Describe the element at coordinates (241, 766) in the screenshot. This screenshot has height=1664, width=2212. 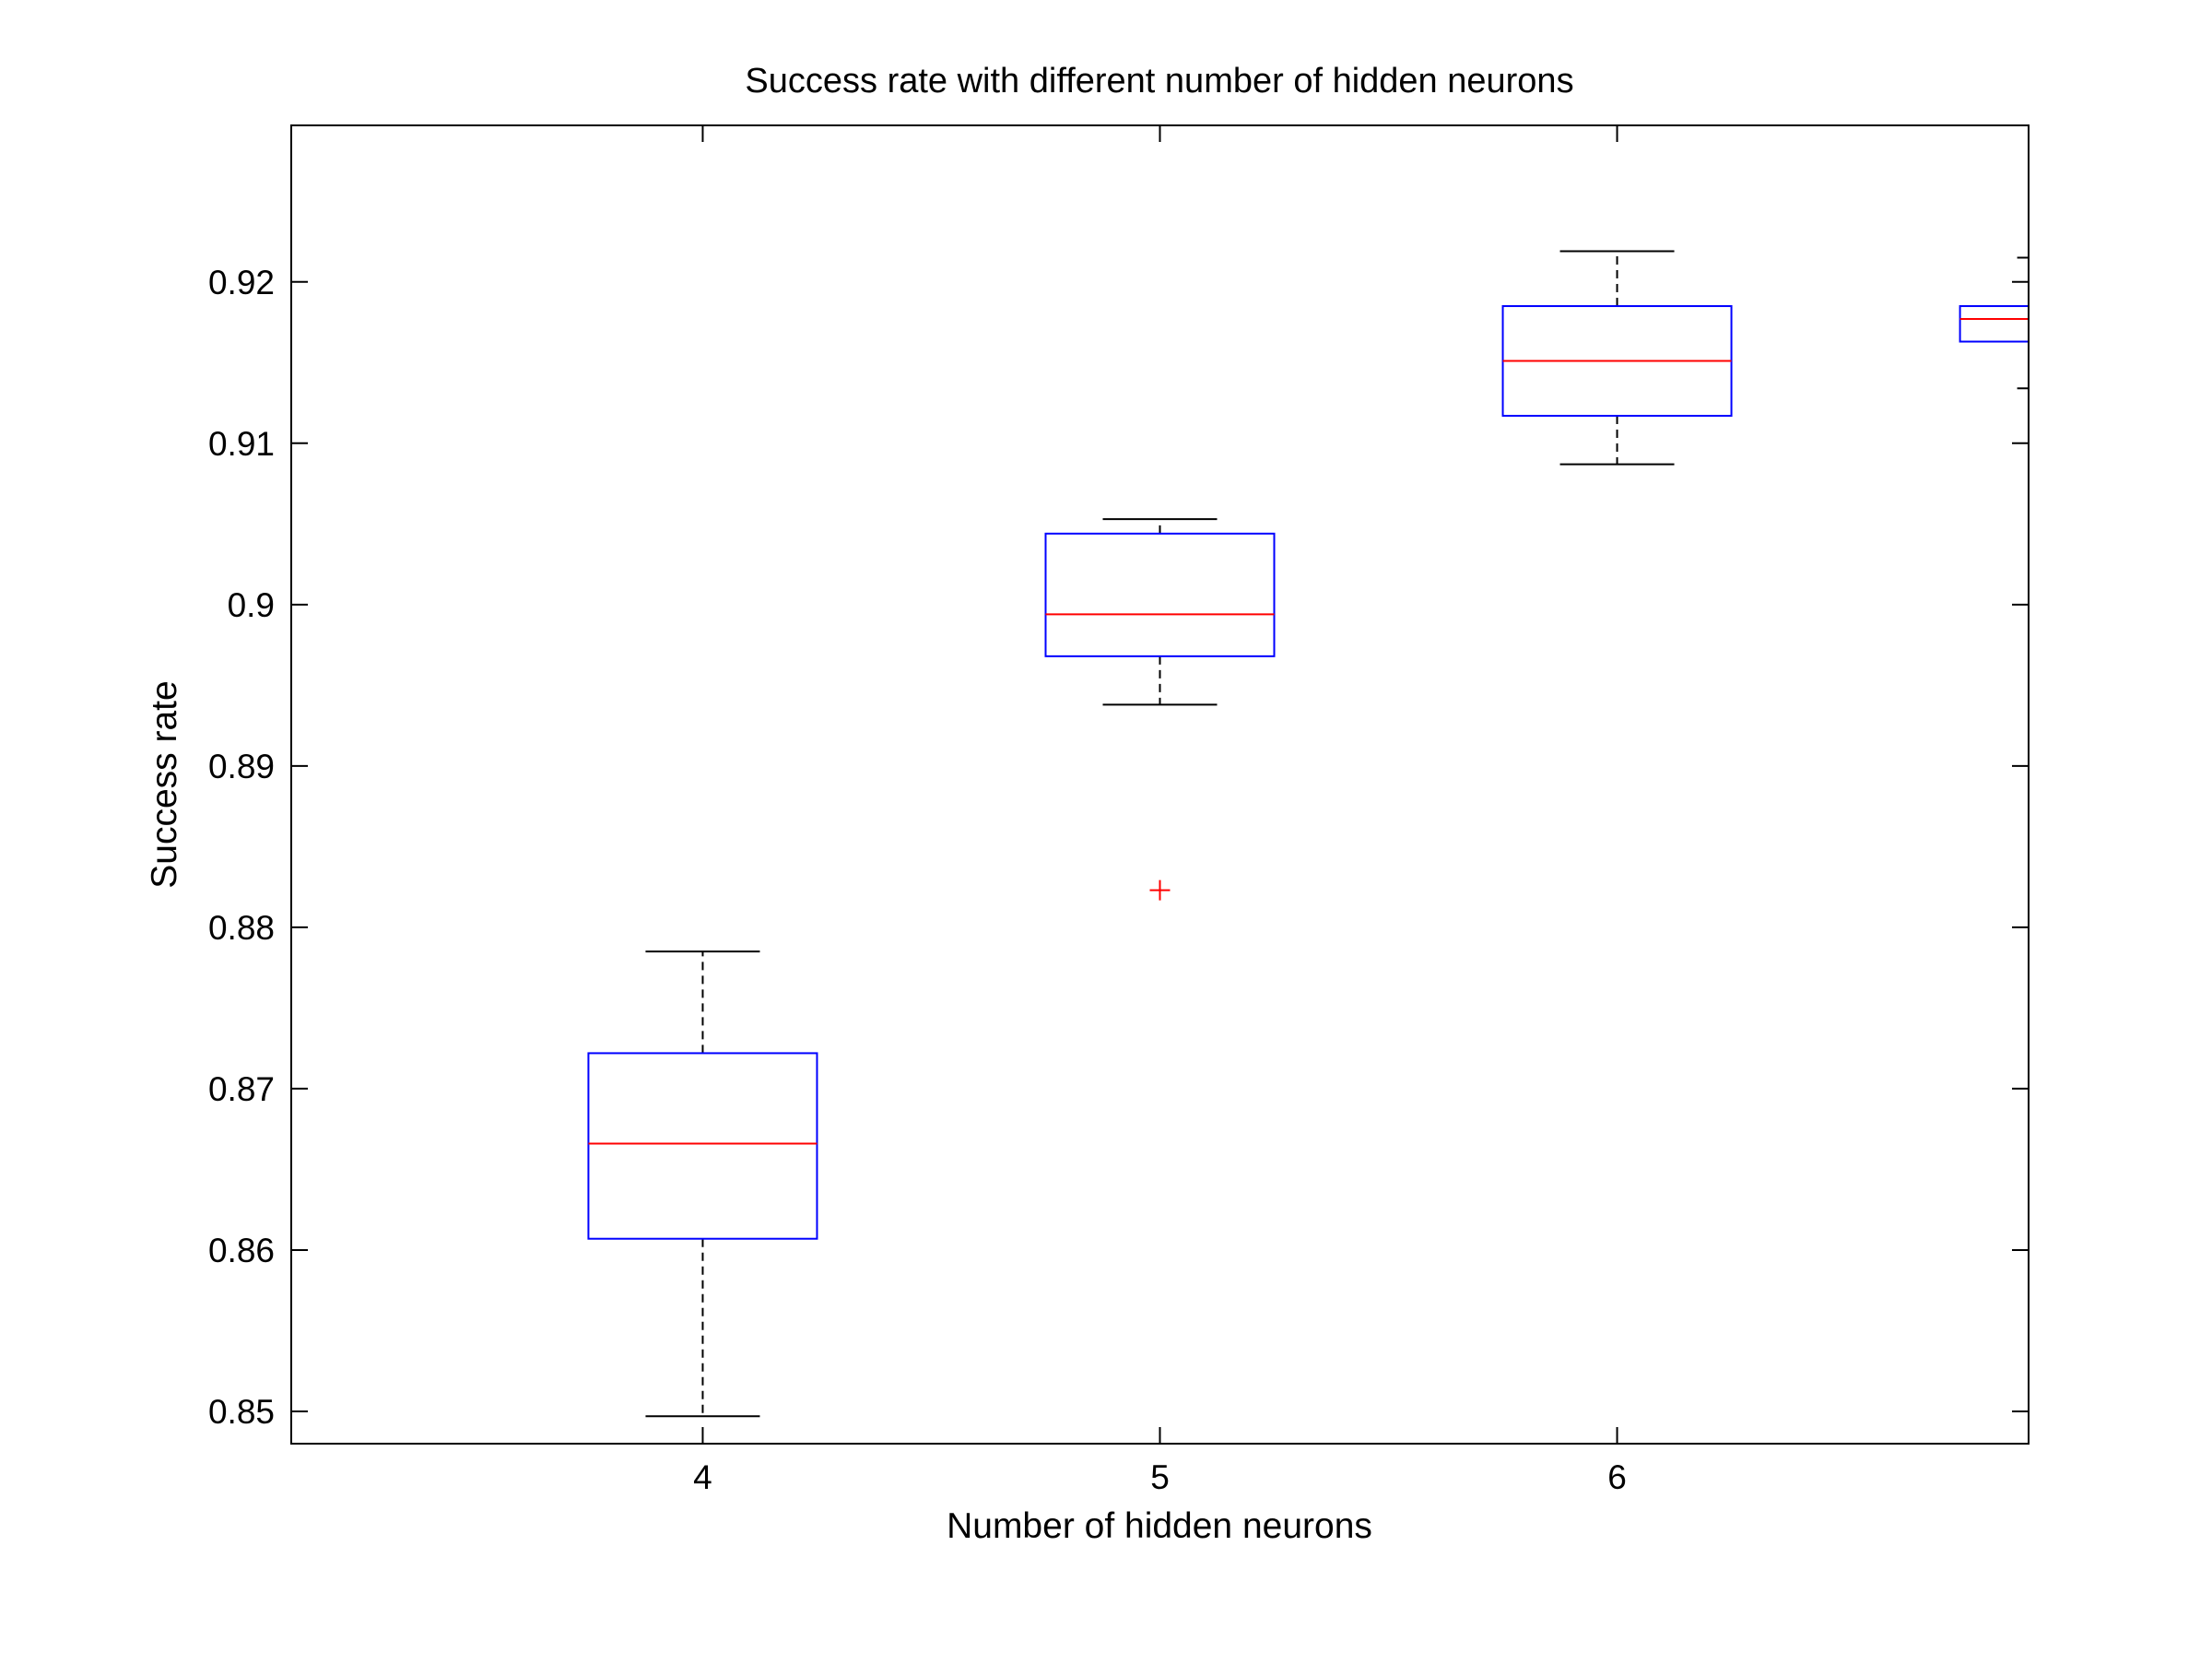
I see `y-tick-label: 0.89` at that location.